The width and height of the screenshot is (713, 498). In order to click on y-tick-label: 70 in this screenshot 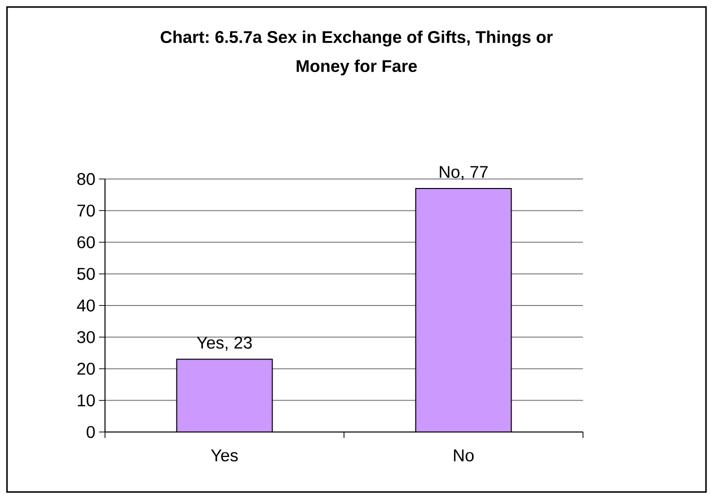, I will do `click(86, 210)`.